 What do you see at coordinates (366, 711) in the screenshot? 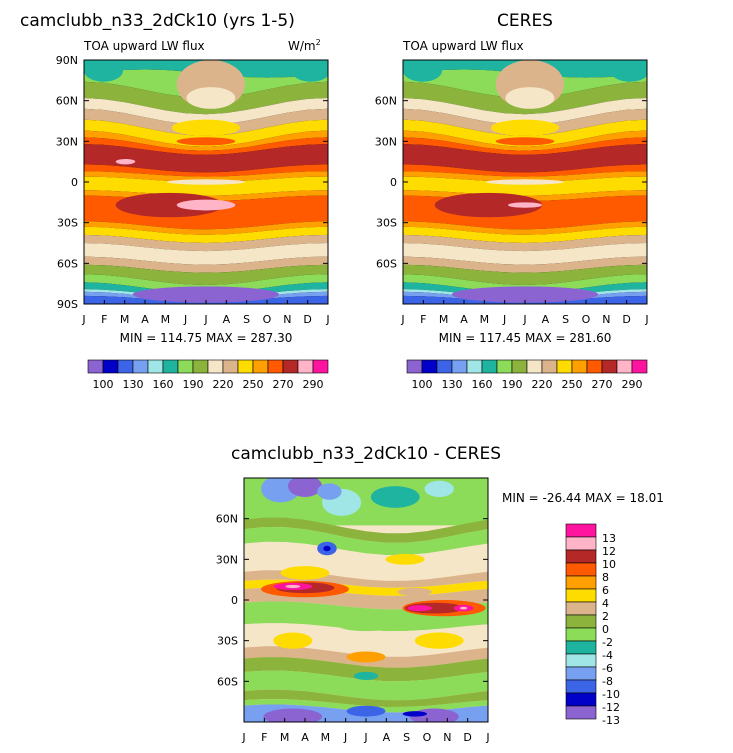
I see `diff-antarctic-blue` at bounding box center [366, 711].